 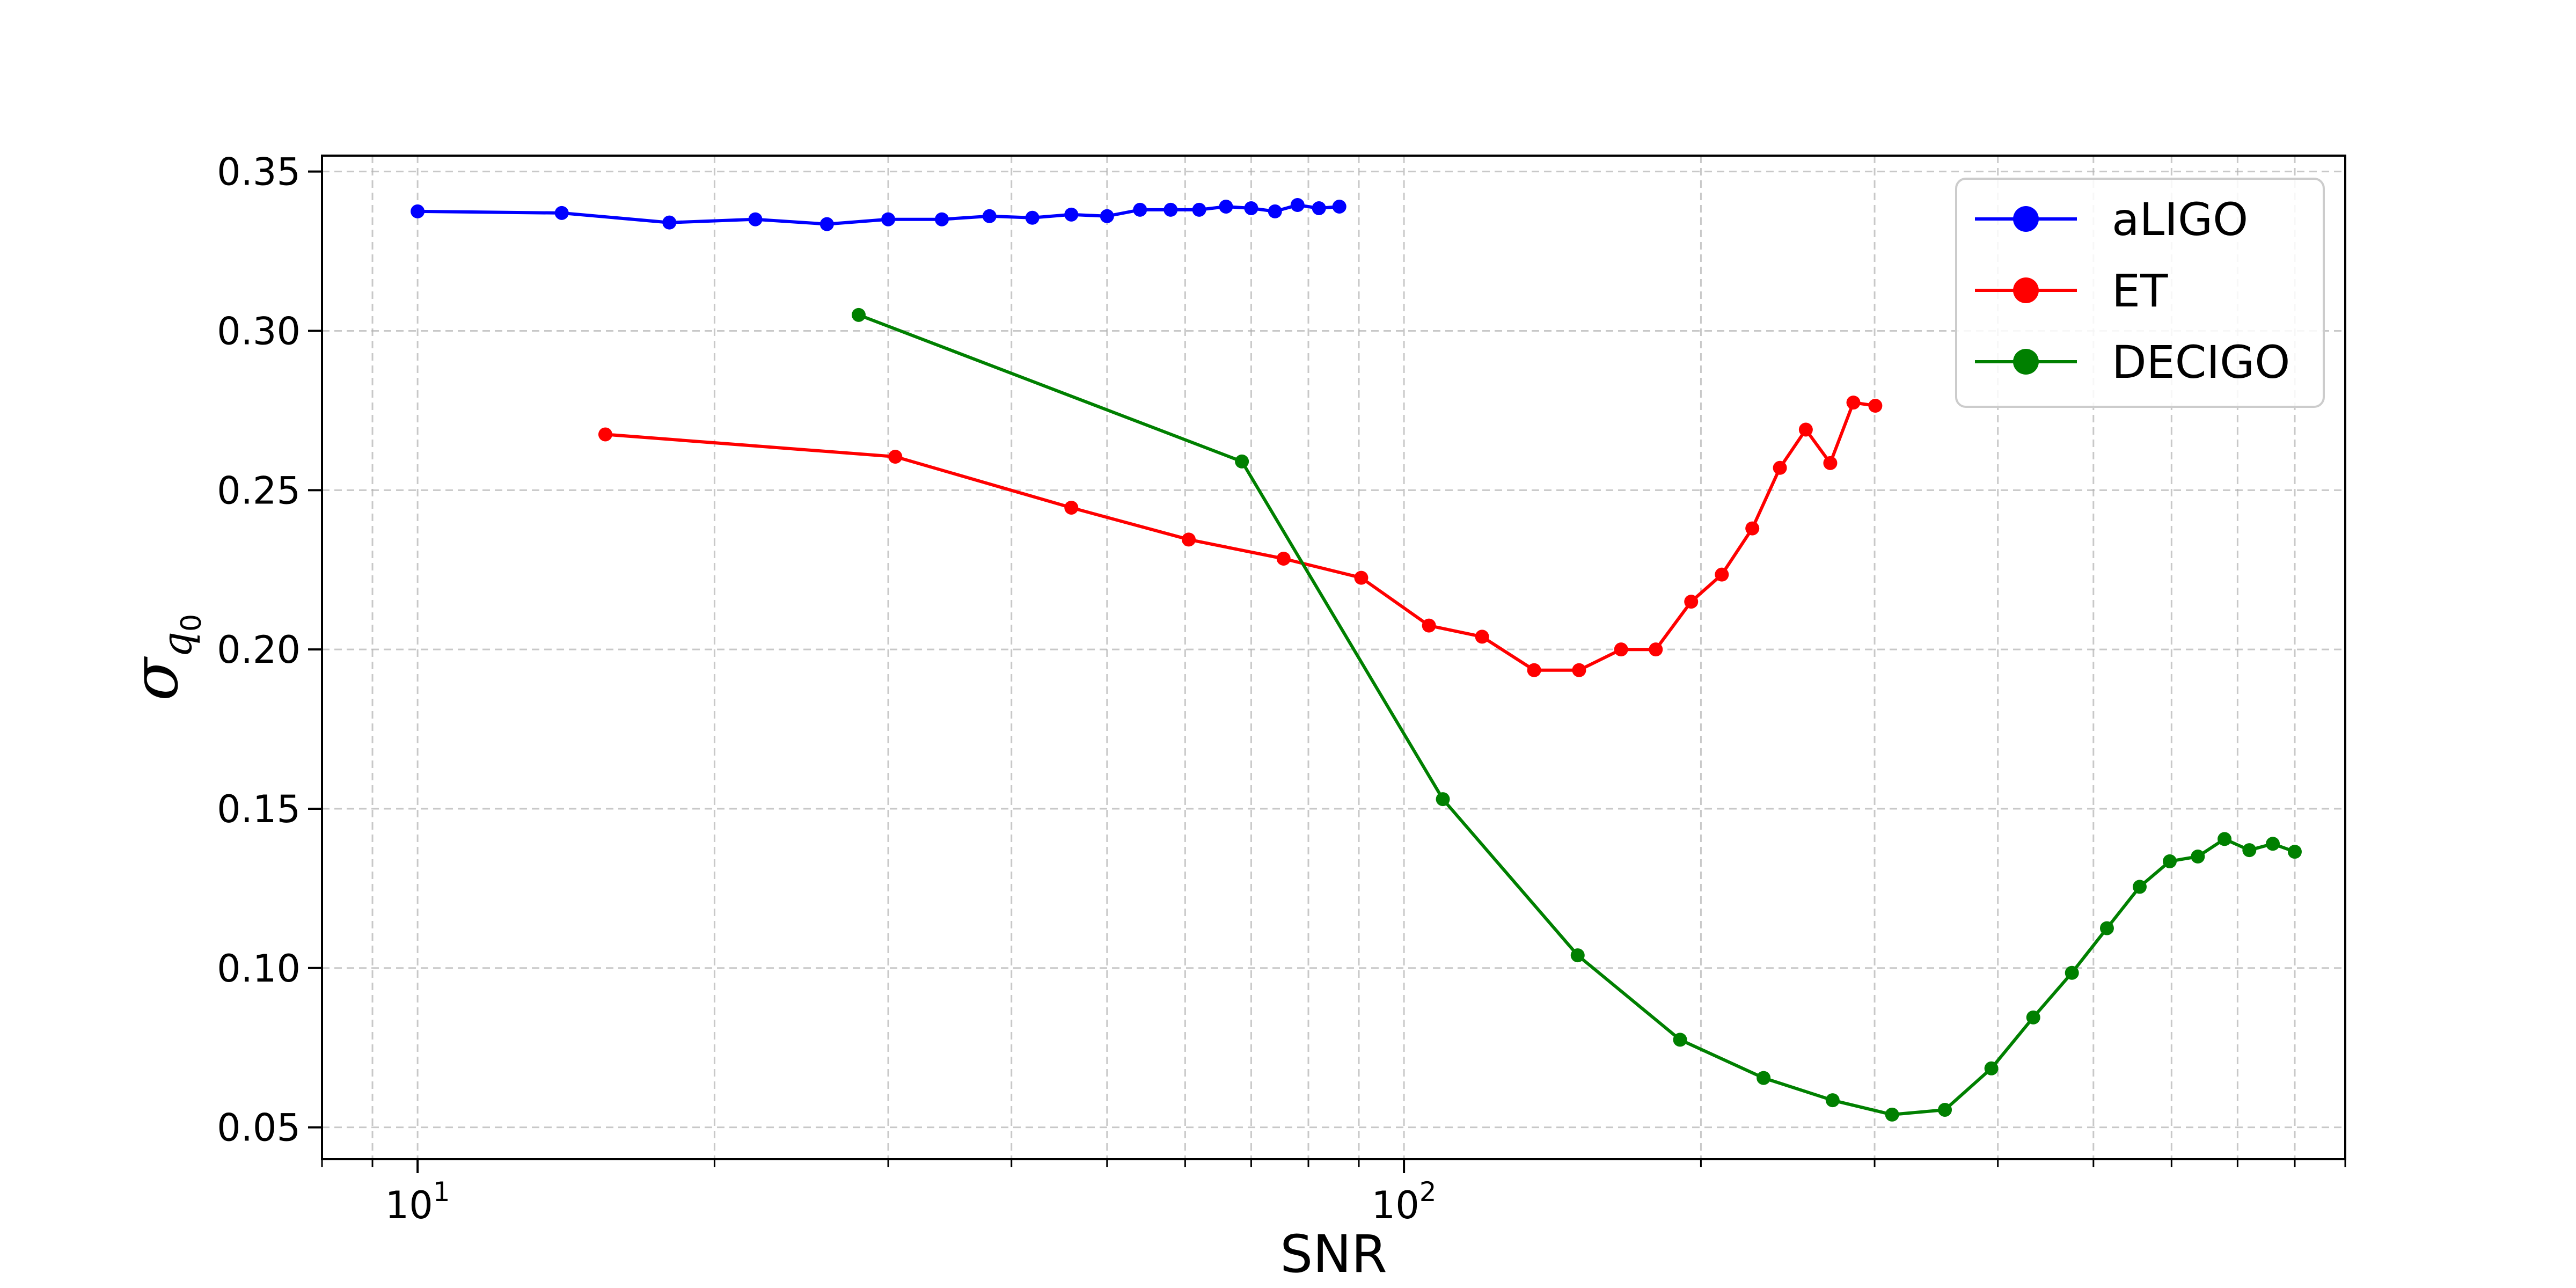 I want to click on x-axis-label: SNR, so click(x=1333, y=1254).